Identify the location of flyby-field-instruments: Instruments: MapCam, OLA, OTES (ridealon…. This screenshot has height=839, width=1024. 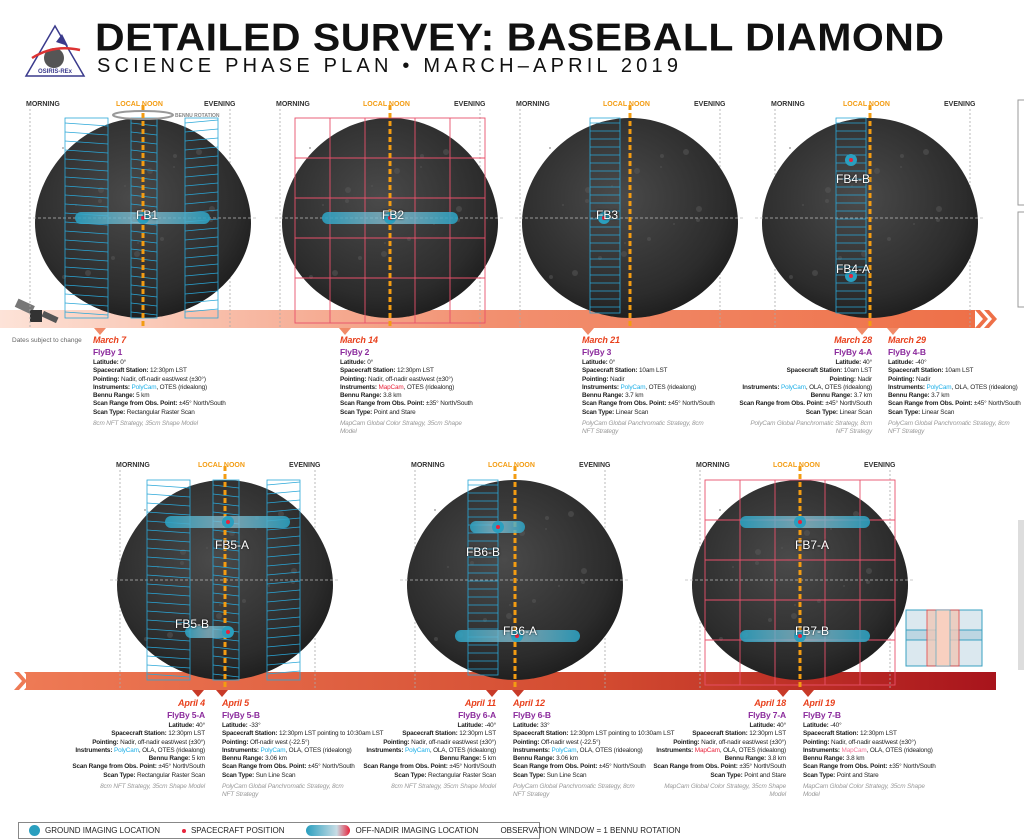
(718, 751).